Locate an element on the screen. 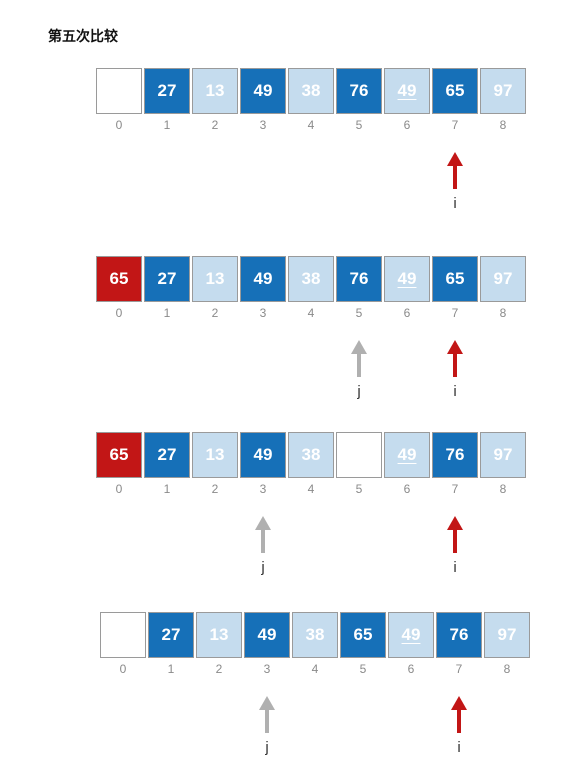 The image size is (585, 769). pointer-label: j is located at coordinates (263, 567).